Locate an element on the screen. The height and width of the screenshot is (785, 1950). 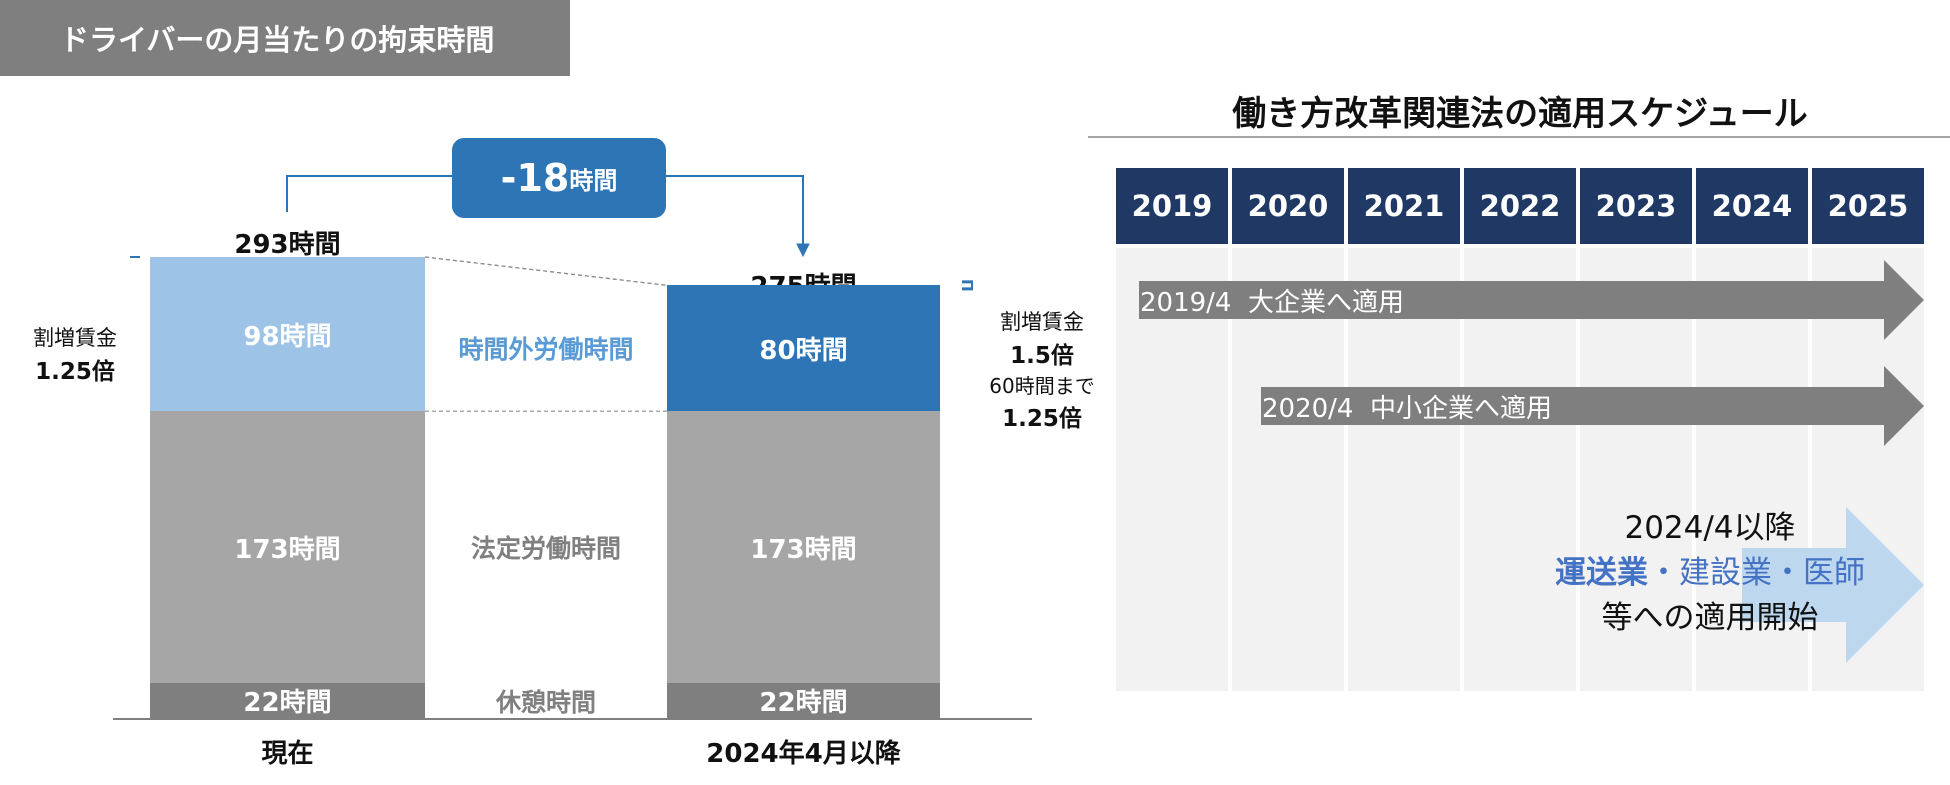
difference-value: -18 is located at coordinates (535, 178).